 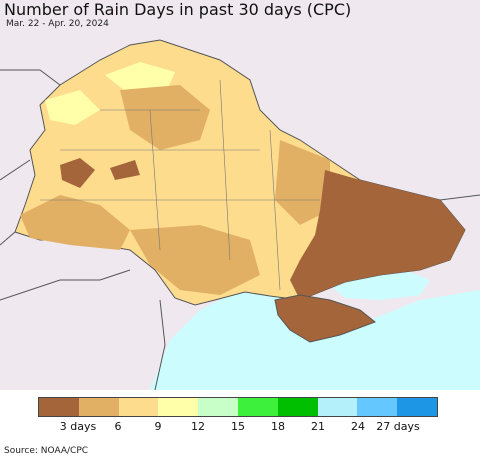 I want to click on legend-bar, so click(x=238, y=407).